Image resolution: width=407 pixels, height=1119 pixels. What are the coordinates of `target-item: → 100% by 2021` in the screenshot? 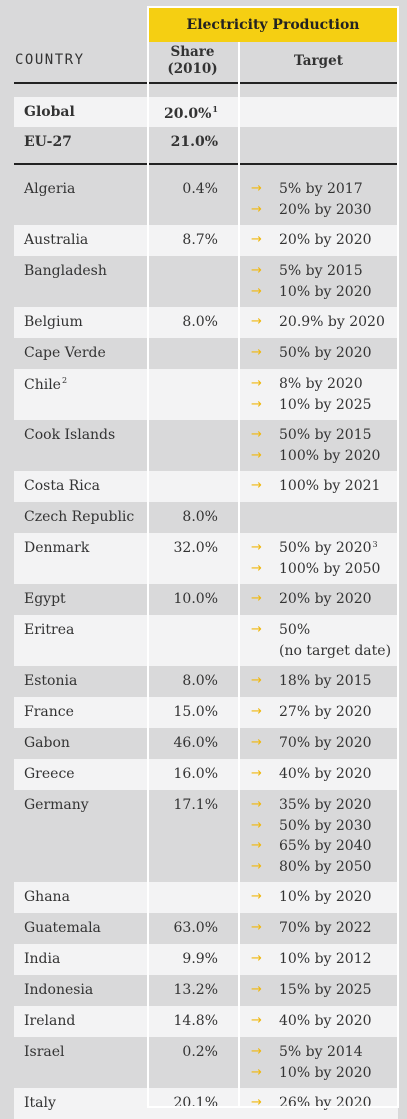 It's located at (315, 488).